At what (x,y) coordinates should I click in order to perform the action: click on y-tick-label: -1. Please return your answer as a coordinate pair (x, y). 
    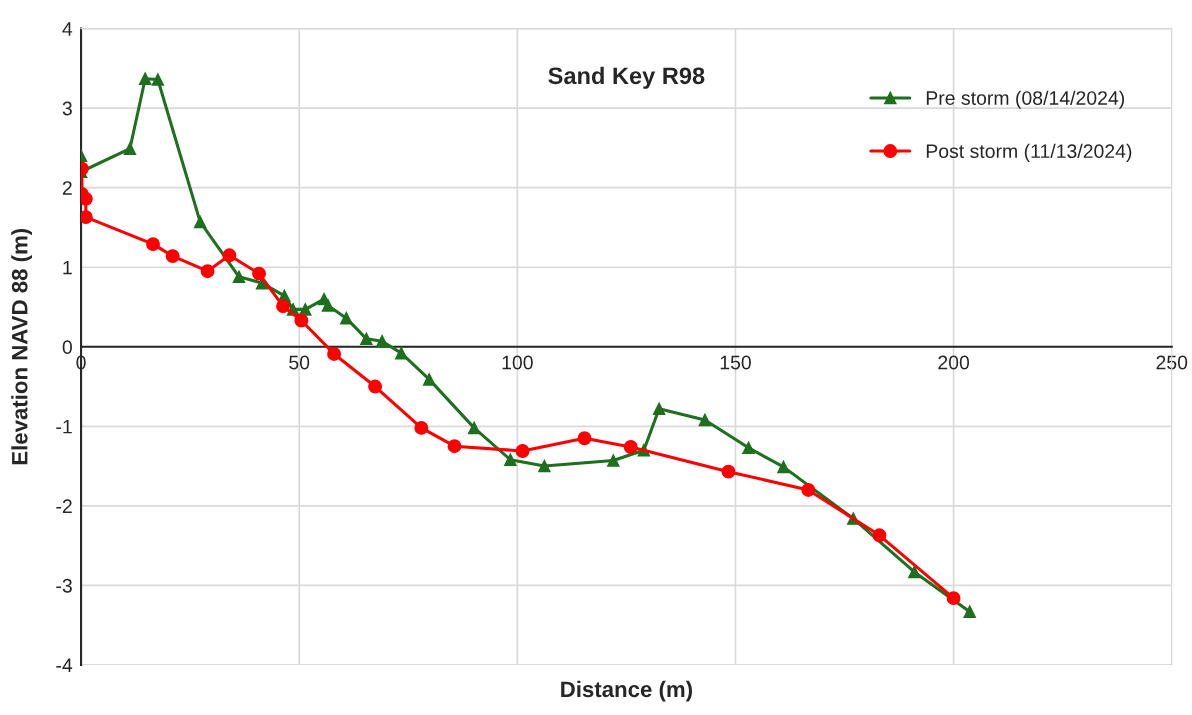
    Looking at the image, I should click on (64, 426).